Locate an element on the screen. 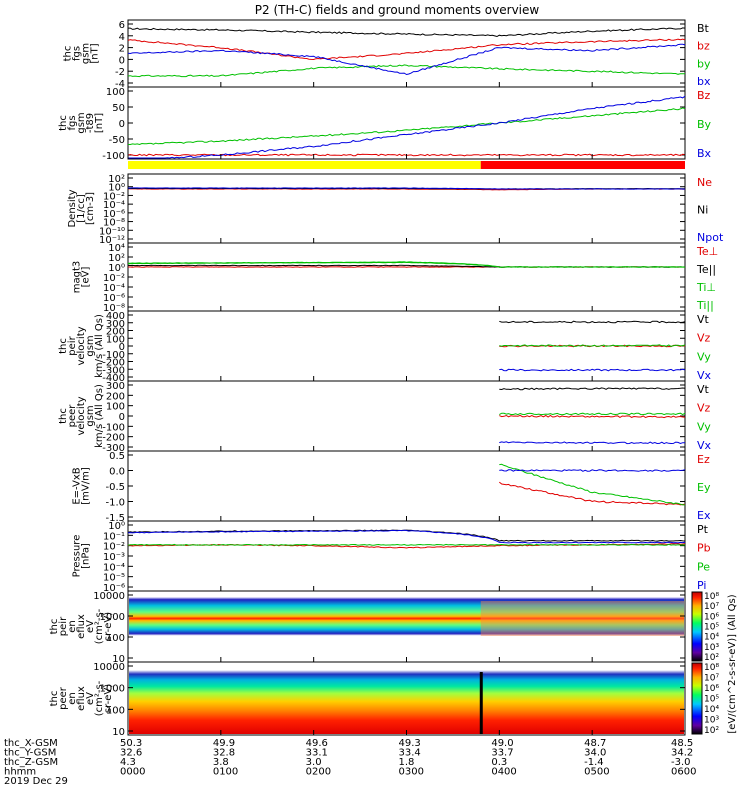  footer-value: 32.6 is located at coordinates (131, 753).